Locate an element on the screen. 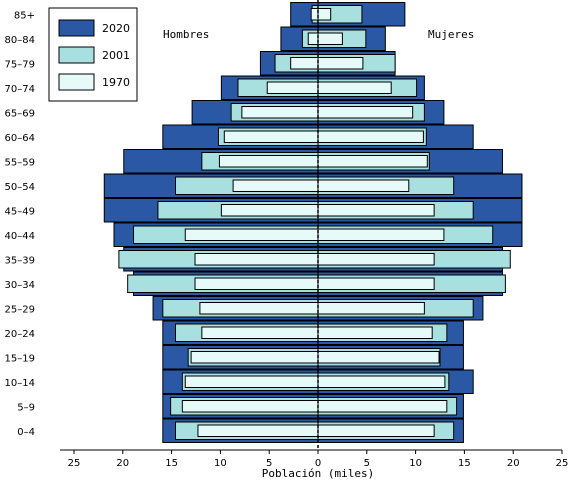 Image resolution: width=570 pixels, height=480 pixels. legend-swatch-2020 is located at coordinates (76, 28).